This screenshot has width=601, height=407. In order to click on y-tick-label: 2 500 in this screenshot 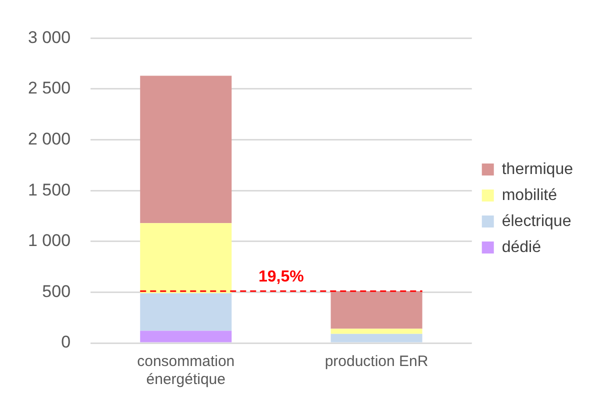, I will do `click(49, 88)`.